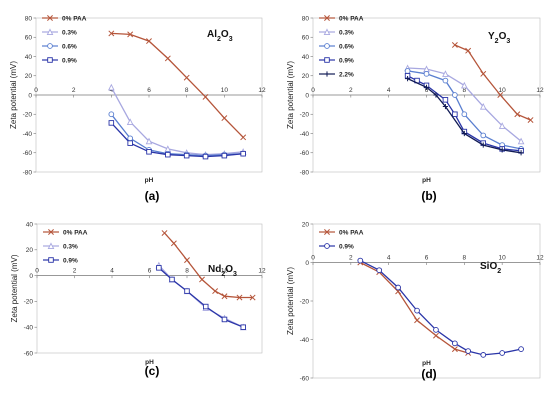  What do you see at coordinates (220, 36) in the screenshot?
I see `material-label: Al2O3` at bounding box center [220, 36].